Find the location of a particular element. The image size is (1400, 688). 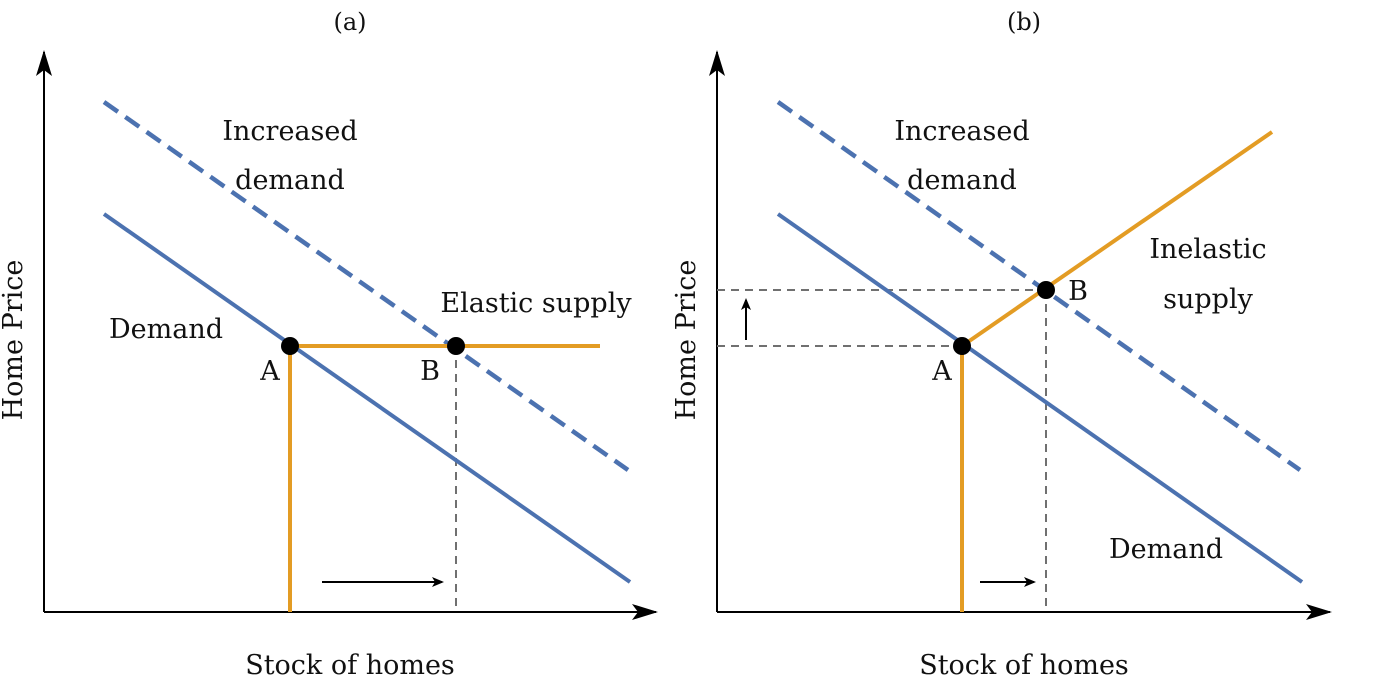

label-elastic-supply: Elastic supply is located at coordinates (536, 303).